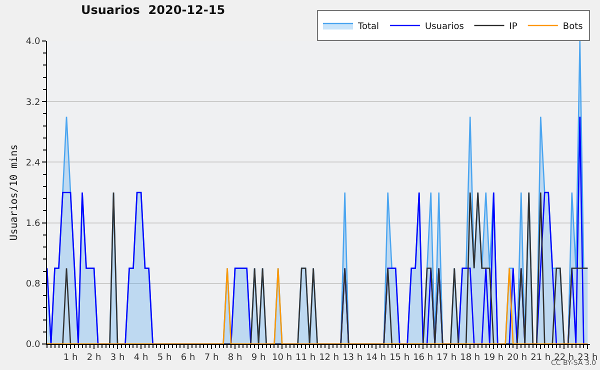  I want to click on chart-title: Usuarios 2020-12-15, so click(153, 9).